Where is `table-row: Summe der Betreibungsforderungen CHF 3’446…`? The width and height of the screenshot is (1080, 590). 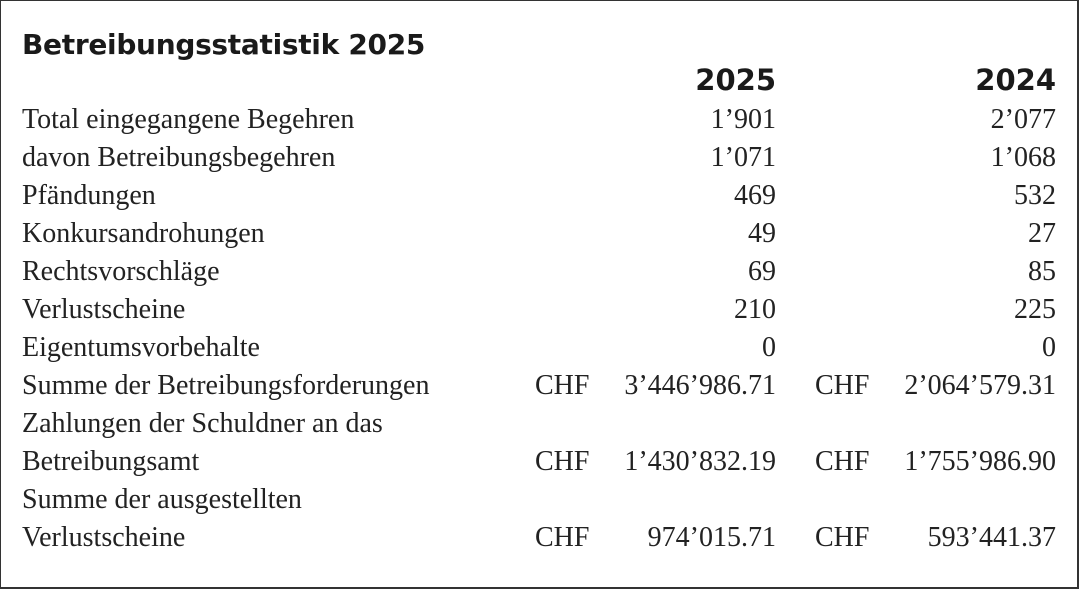 table-row: Summe der Betreibungsforderungen CHF 3’446… is located at coordinates (540, 386).